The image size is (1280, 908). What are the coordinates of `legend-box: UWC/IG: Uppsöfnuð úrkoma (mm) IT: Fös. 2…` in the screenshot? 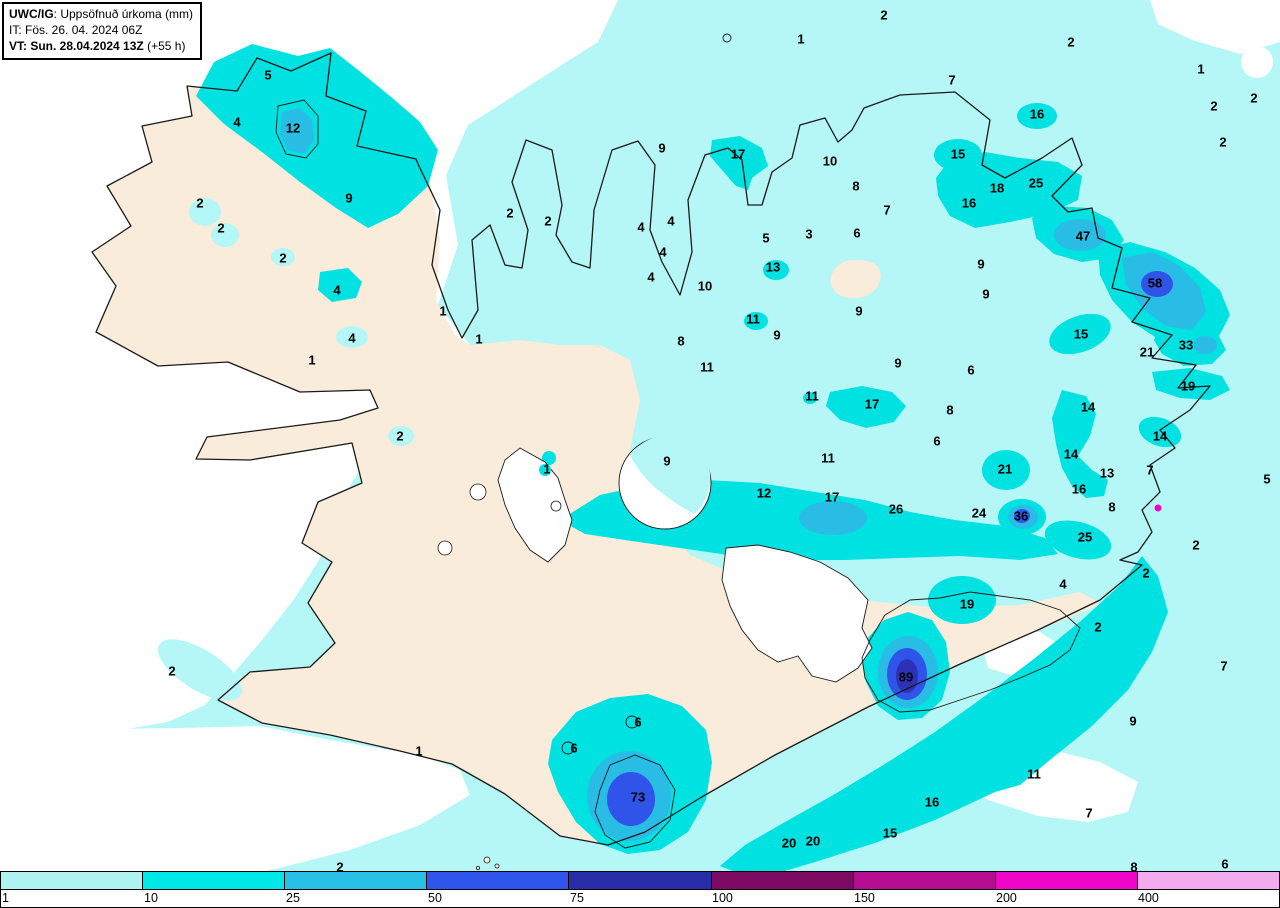 It's located at (102, 31).